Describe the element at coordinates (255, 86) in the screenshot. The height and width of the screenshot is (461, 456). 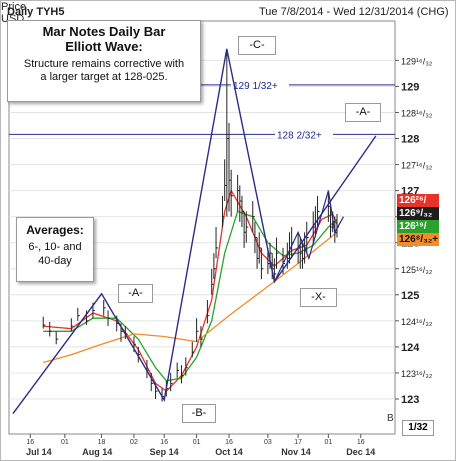
I see `projection-label: 129 1/32+` at that location.